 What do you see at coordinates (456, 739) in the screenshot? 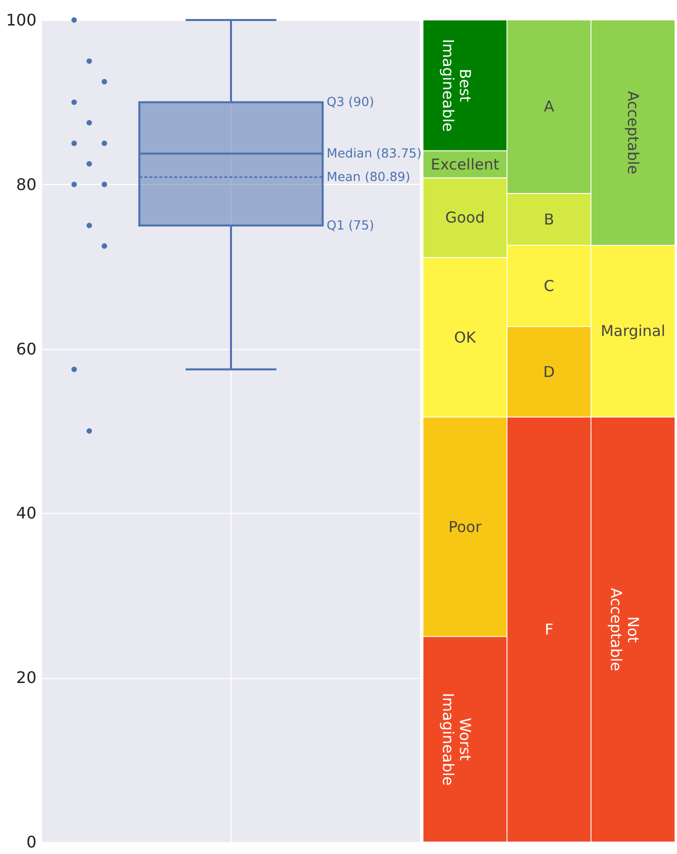
I see `series-label: Worst Imagineable` at bounding box center [456, 739].